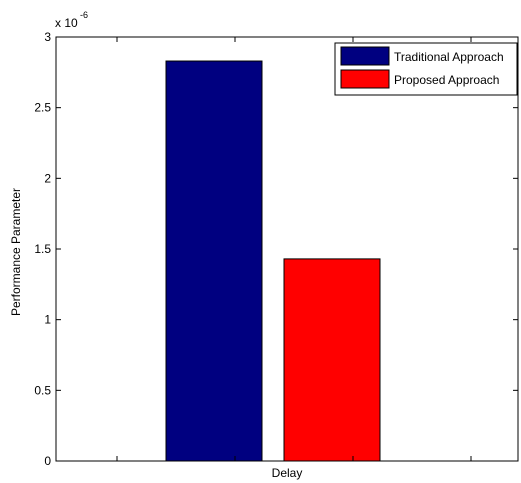 Image resolution: width=521 pixels, height=483 pixels. Describe the element at coordinates (47, 461) in the screenshot. I see `y-tick-label: 0` at that location.